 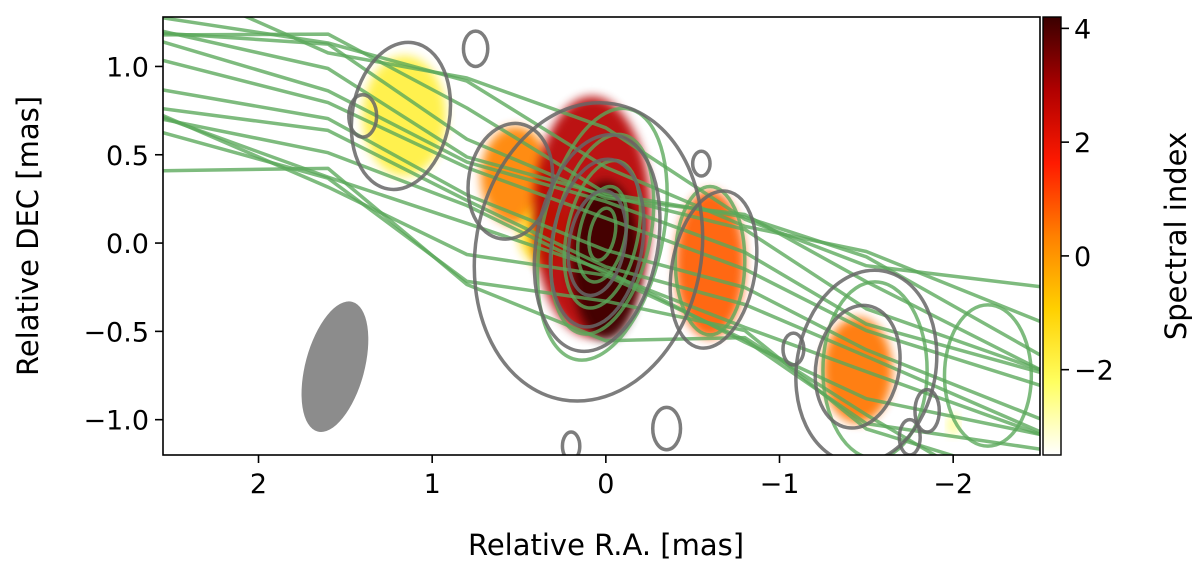 What do you see at coordinates (258, 484) in the screenshot?
I see `x-tick-label: 2` at bounding box center [258, 484].